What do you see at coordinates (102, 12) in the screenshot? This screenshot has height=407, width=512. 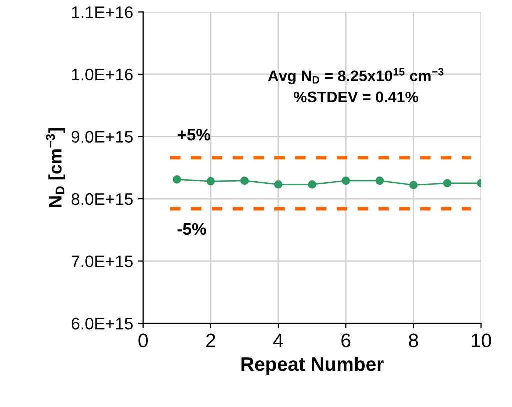 I see `y-tick-label: 1.1E+16` at bounding box center [102, 12].